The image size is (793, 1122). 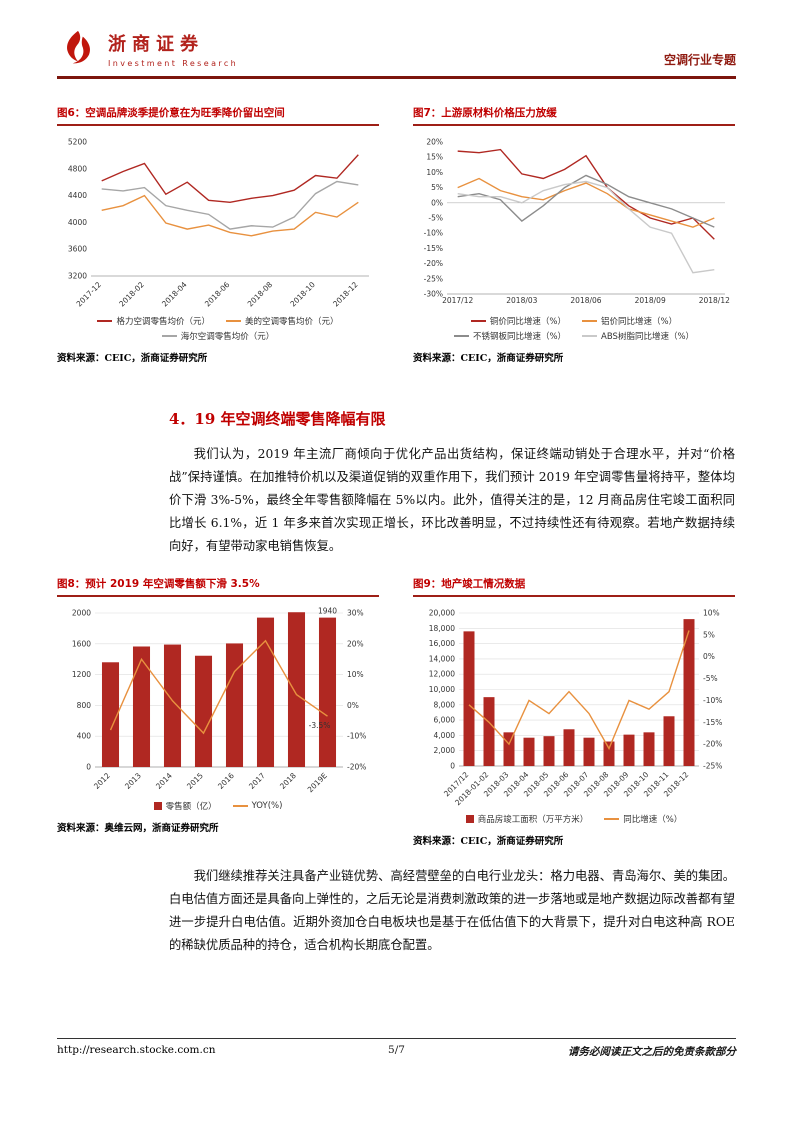 I want to click on svg-text: 2014, so click(x=164, y=781).